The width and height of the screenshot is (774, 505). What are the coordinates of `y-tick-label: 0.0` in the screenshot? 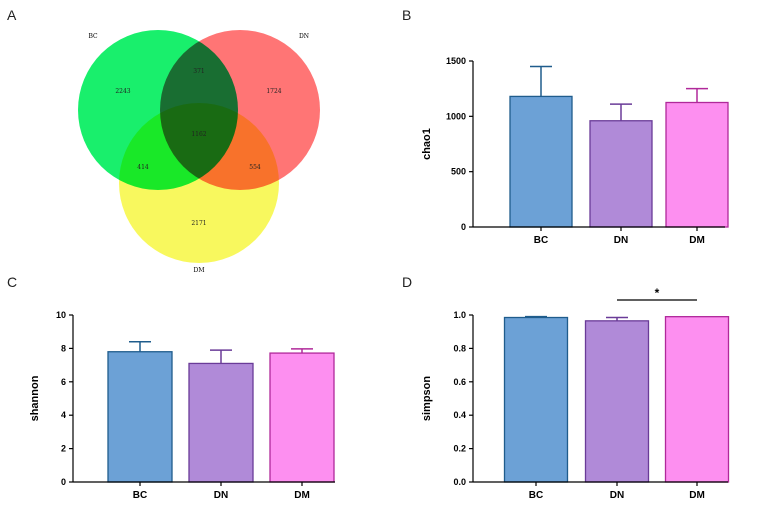 It's located at (459, 482).